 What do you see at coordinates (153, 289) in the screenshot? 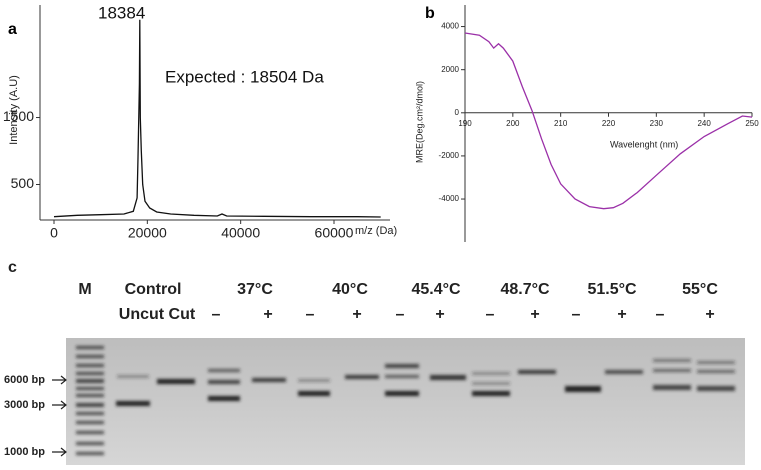
I see `control-label: Control` at bounding box center [153, 289].